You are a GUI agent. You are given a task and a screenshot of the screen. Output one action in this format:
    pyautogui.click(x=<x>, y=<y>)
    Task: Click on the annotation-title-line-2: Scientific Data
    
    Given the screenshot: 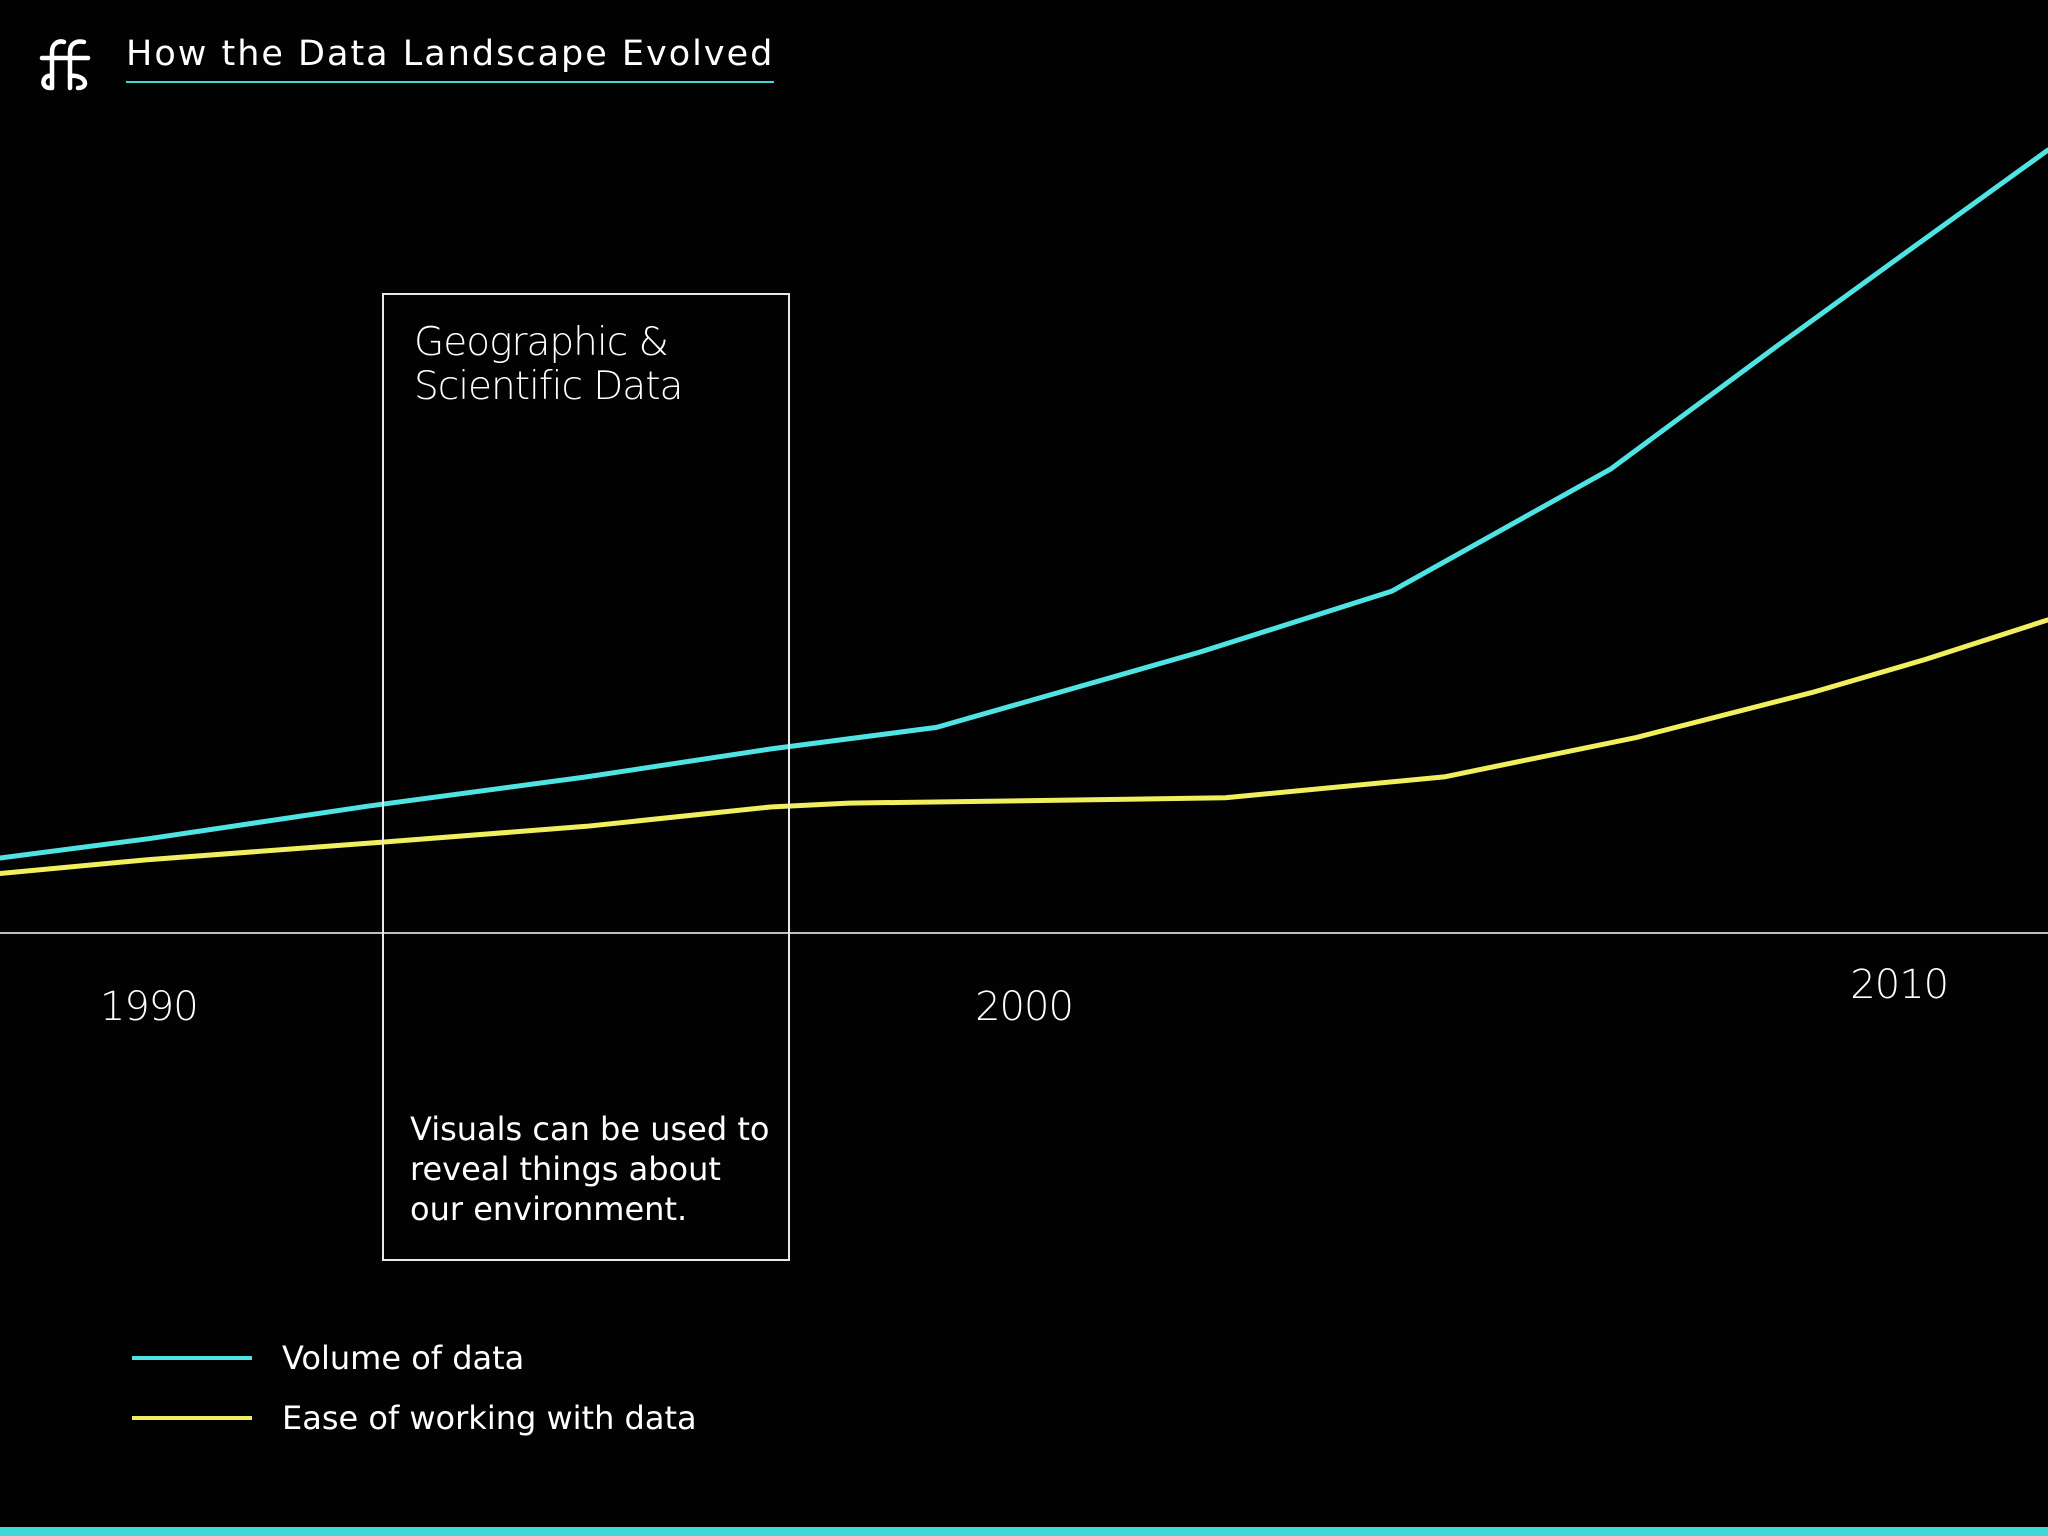 What is the action you would take?
    pyautogui.click(x=548, y=386)
    